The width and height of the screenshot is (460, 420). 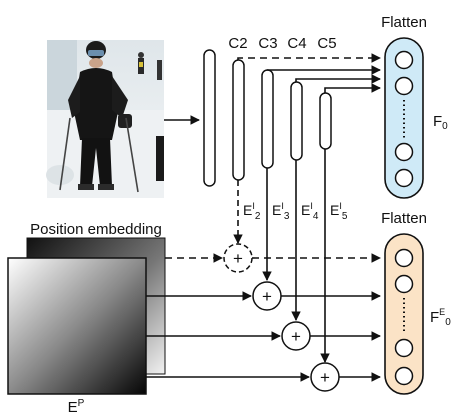 I want to click on c2-dashed-arrow-to-flatten, so click(x=309, y=58).